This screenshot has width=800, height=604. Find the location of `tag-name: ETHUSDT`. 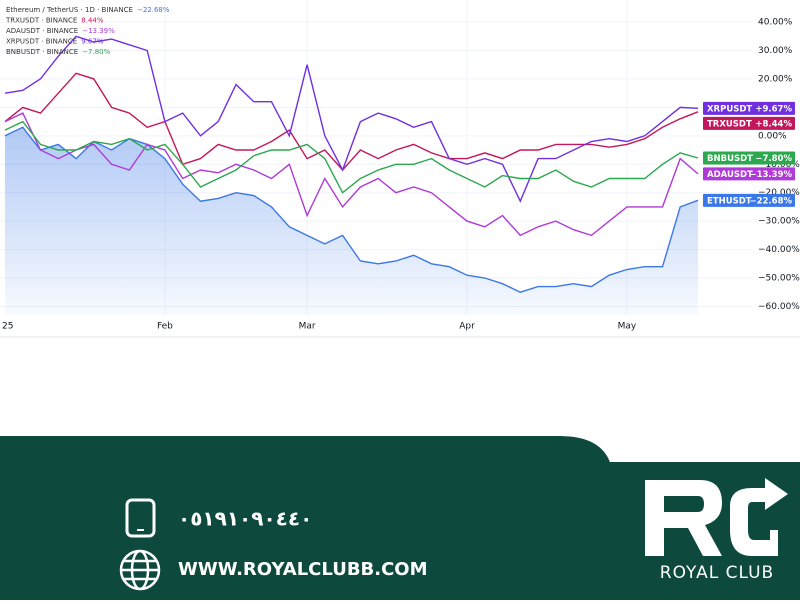

tag-name: ETHUSDT is located at coordinates (729, 201).